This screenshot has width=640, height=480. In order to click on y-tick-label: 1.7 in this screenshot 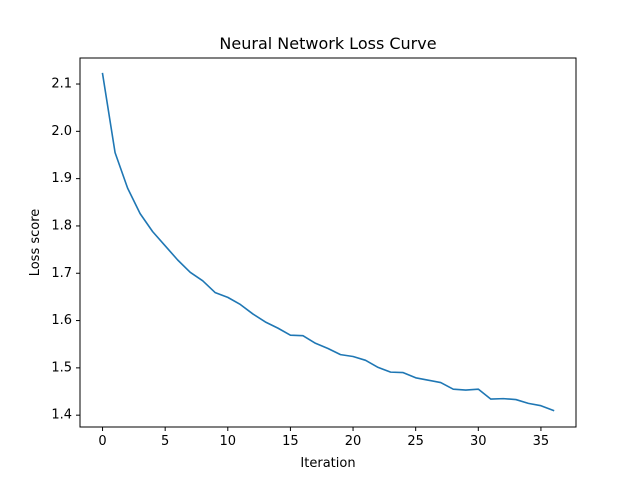, I will do `click(61, 273)`.